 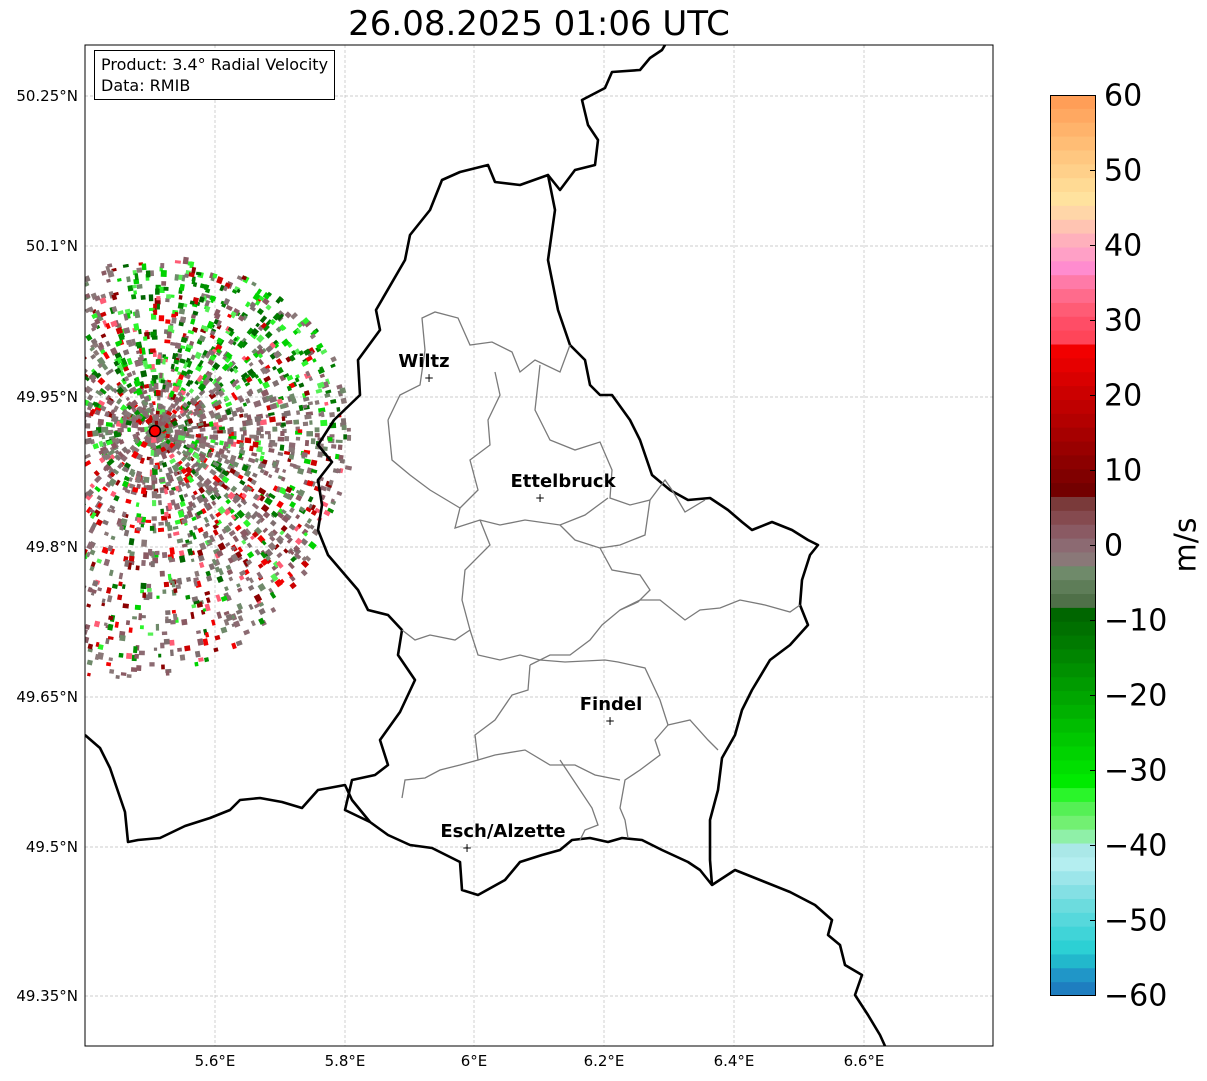 What do you see at coordinates (1136, 696) in the screenshot?
I see `colorbar-tick-label: −20` at bounding box center [1136, 696].